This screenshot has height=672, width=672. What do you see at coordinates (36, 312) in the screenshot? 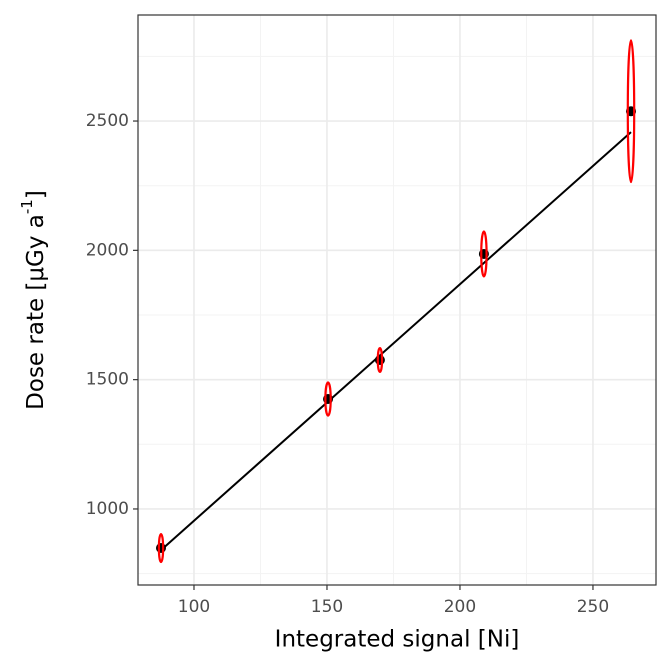
I see `y-title-text: Dose rate [μGy a` at bounding box center [36, 312].